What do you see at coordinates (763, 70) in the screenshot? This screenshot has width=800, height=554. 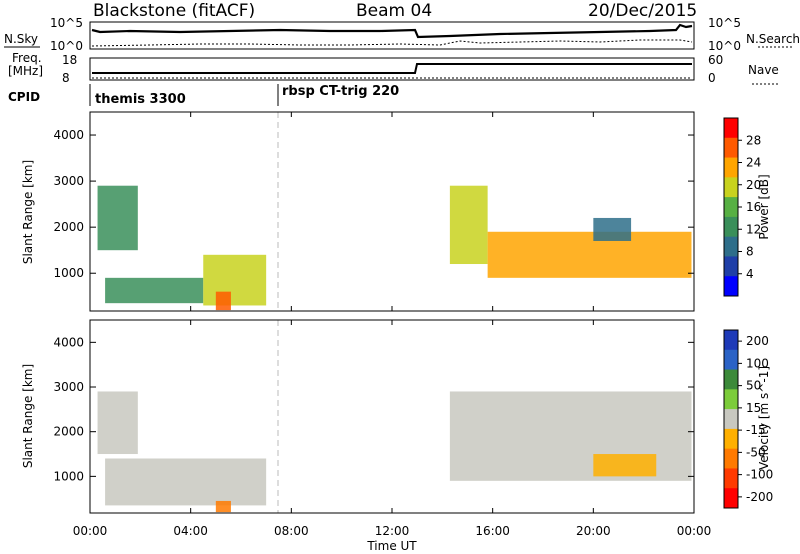 I see `nave-label: Nave` at bounding box center [763, 70].